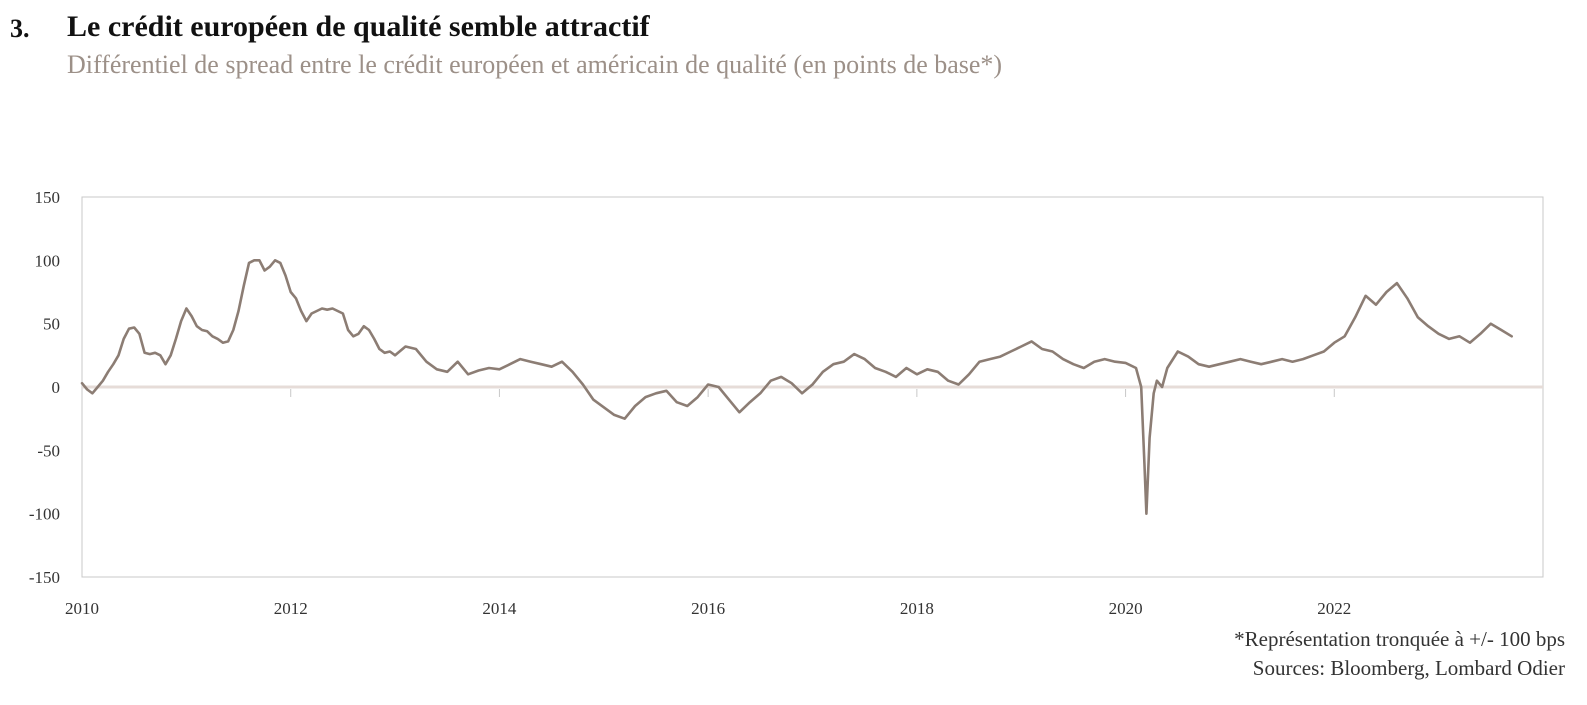 This screenshot has height=705, width=1587. Describe the element at coordinates (56, 387) in the screenshot. I see `y-tick-label: 0` at that location.